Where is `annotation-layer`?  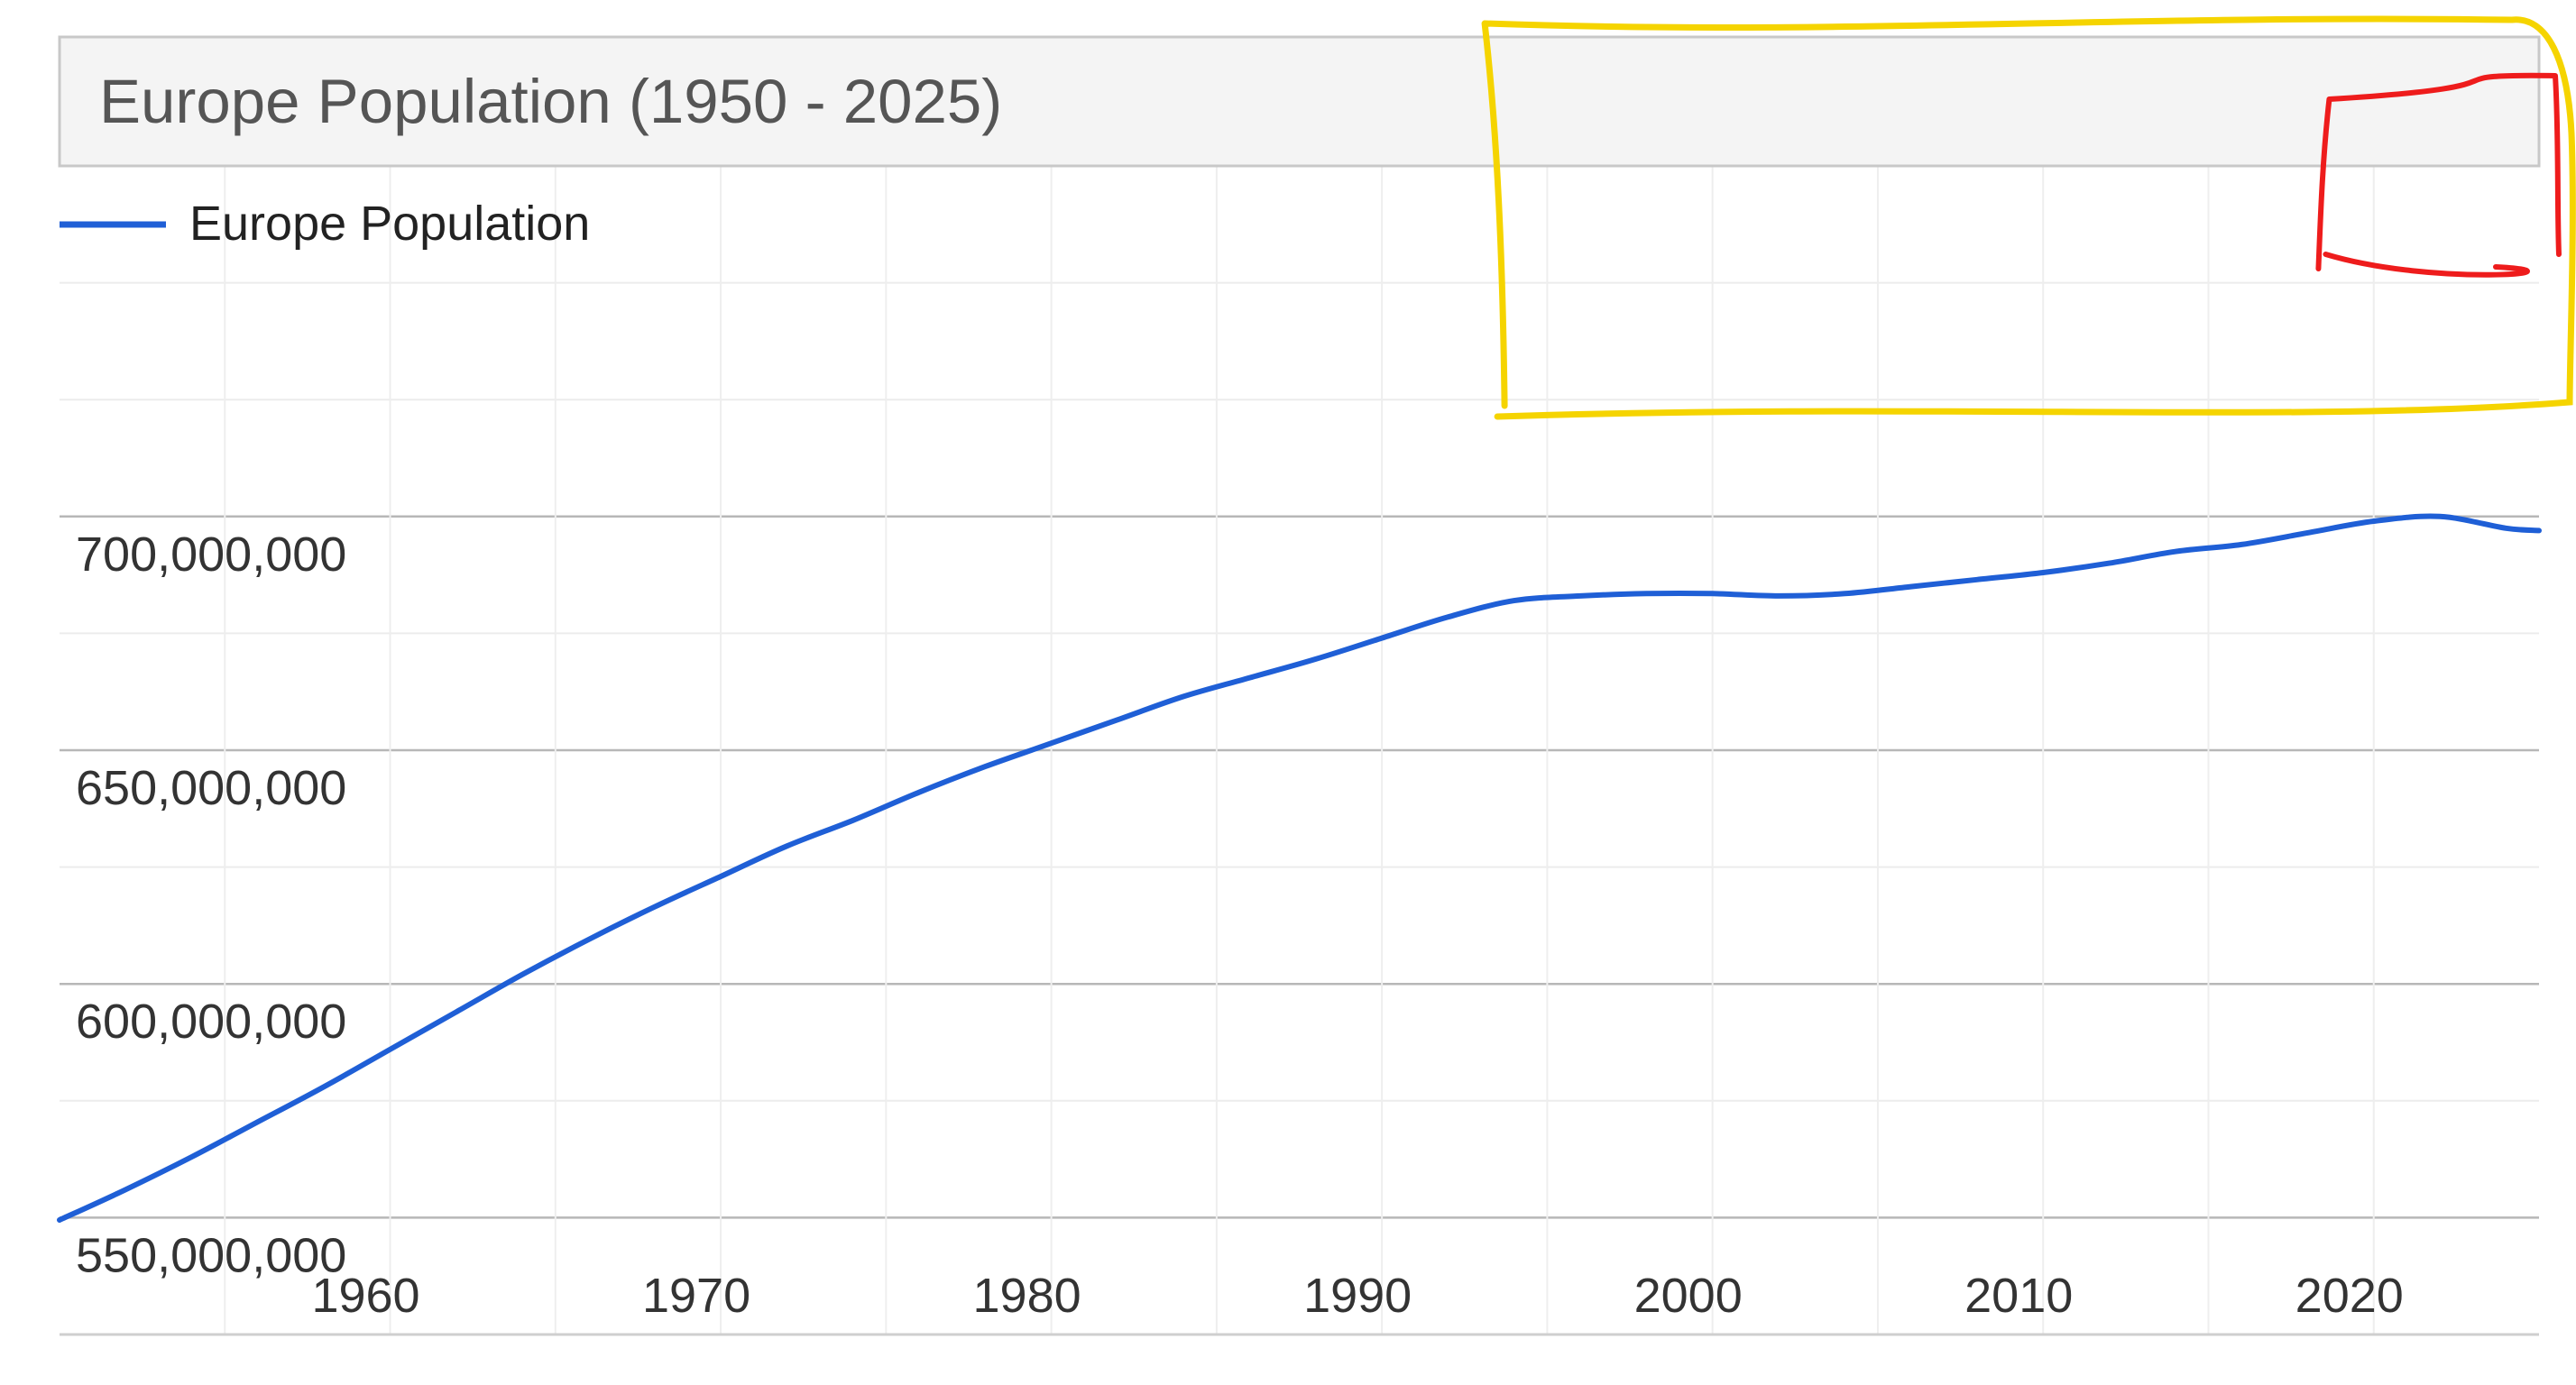 annotation-layer is located at coordinates (2028, 217).